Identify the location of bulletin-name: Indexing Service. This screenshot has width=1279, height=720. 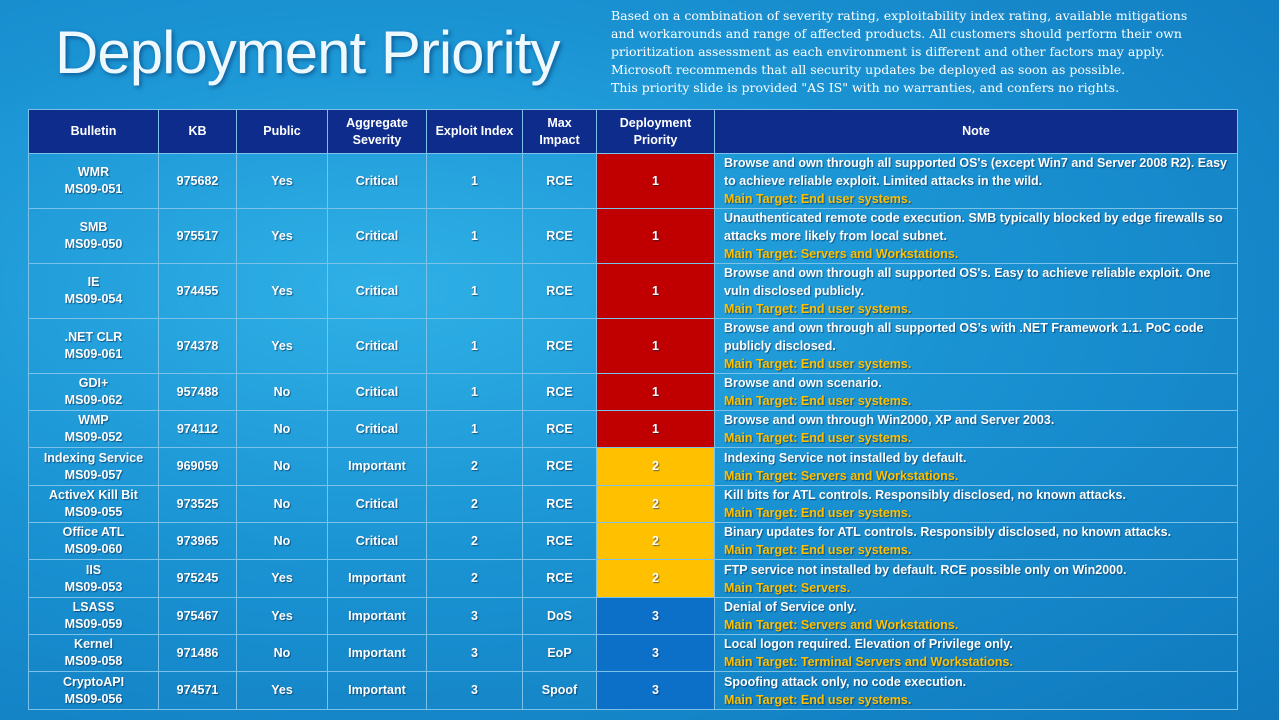
(93, 457).